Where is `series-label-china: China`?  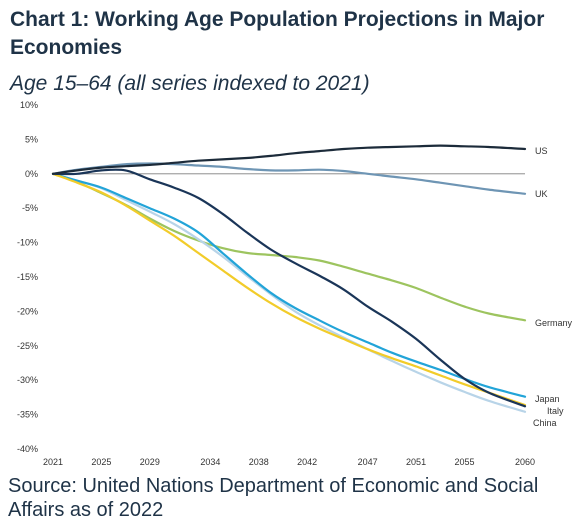
series-label-china: China is located at coordinates (545, 423).